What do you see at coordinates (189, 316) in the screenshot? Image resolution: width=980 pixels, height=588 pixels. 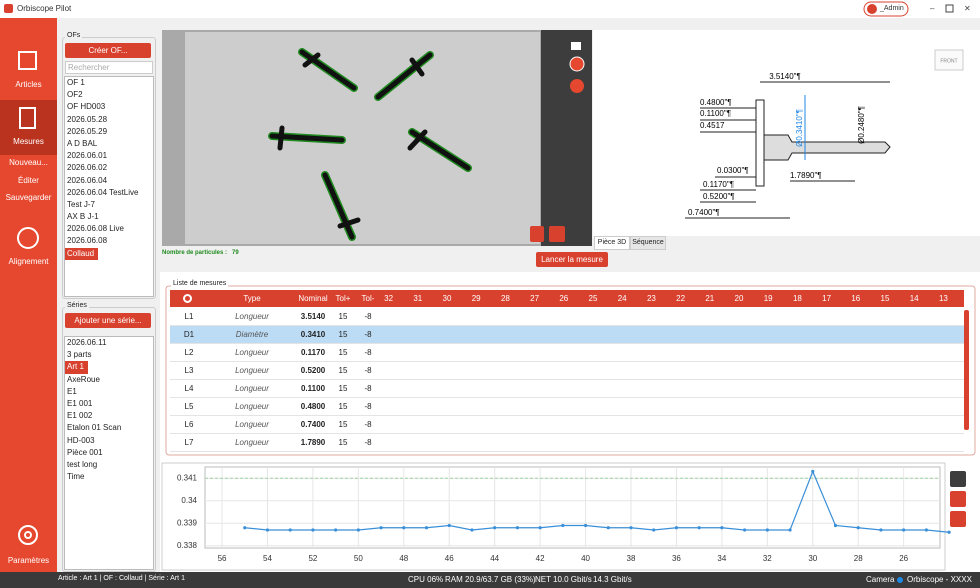 I see `row-name: L1` at bounding box center [189, 316].